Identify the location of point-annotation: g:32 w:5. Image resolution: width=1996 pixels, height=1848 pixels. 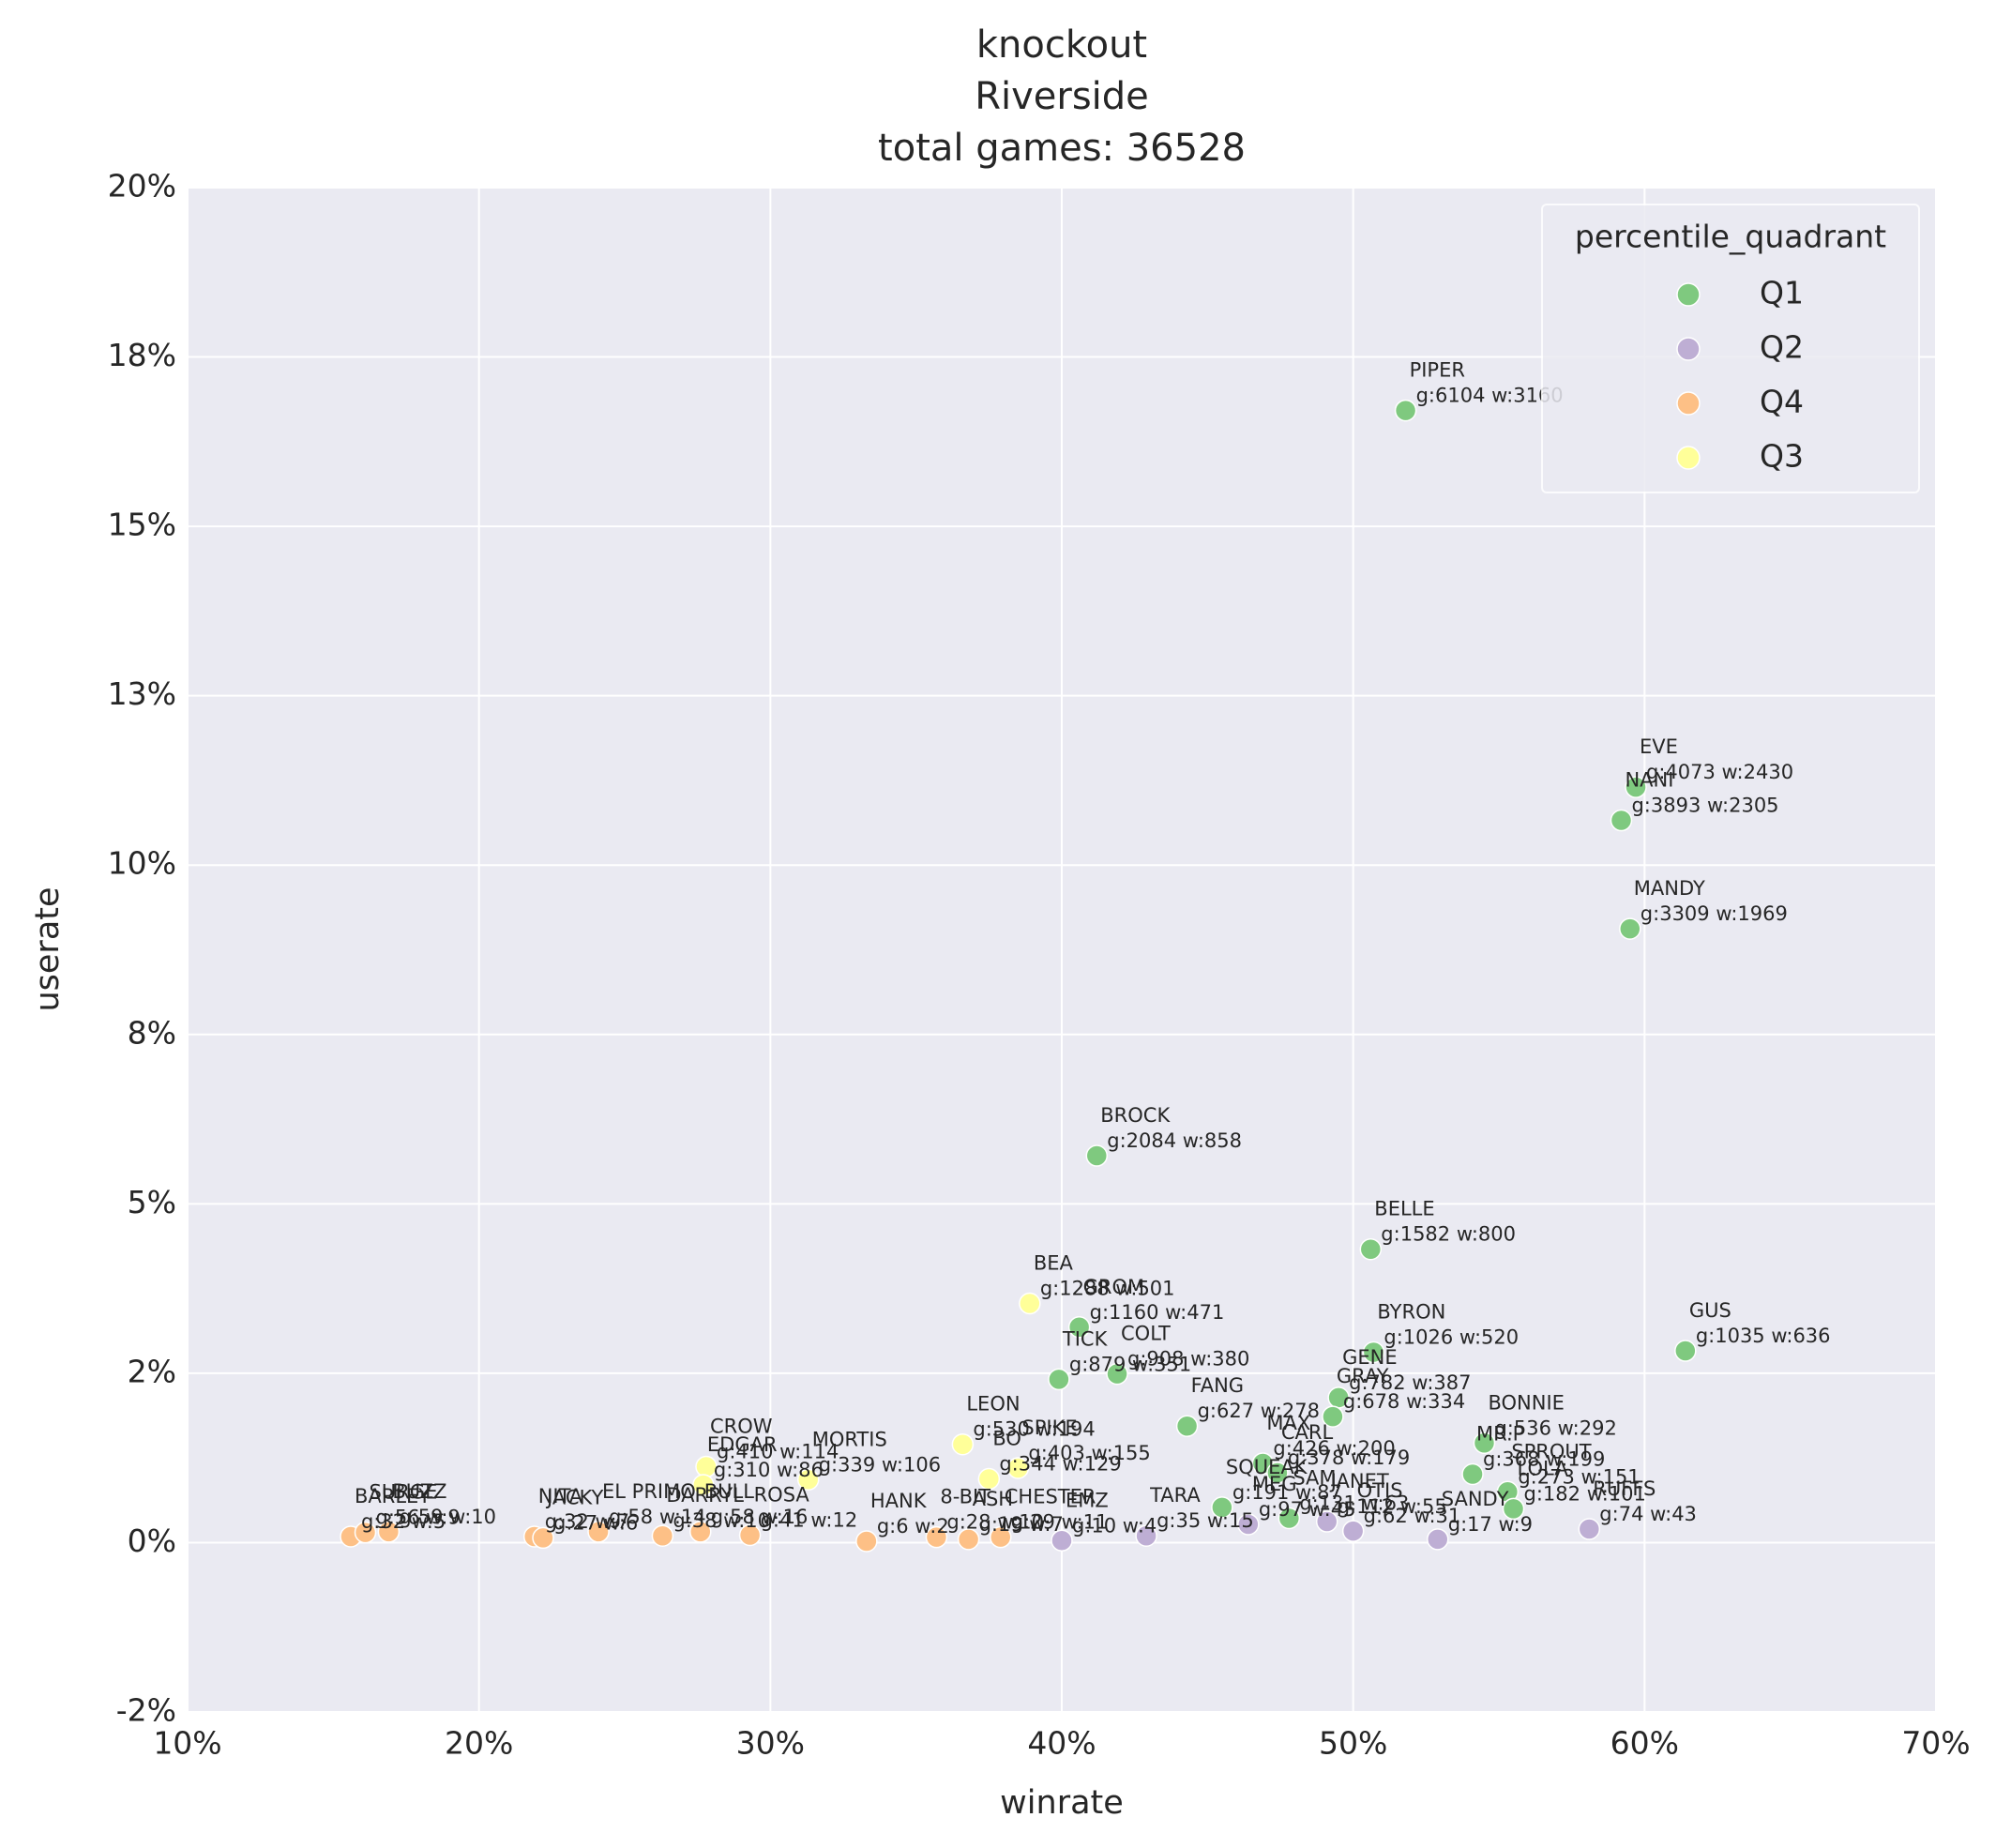
(403, 1522).